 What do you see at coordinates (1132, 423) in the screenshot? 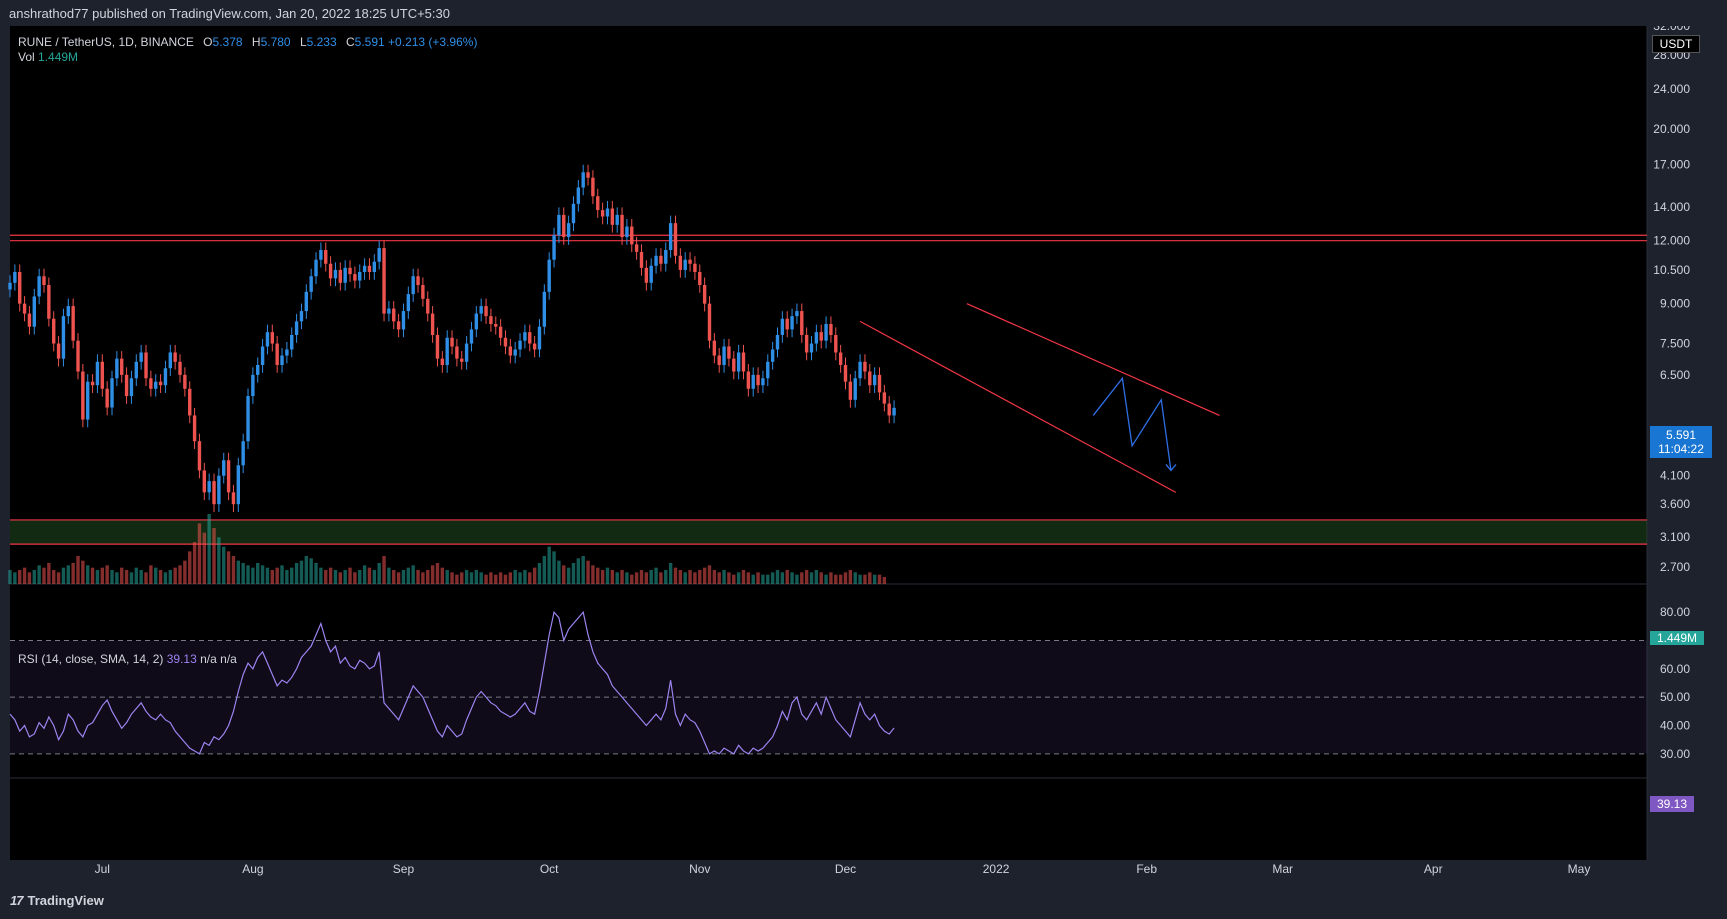
I see `projection-path` at bounding box center [1132, 423].